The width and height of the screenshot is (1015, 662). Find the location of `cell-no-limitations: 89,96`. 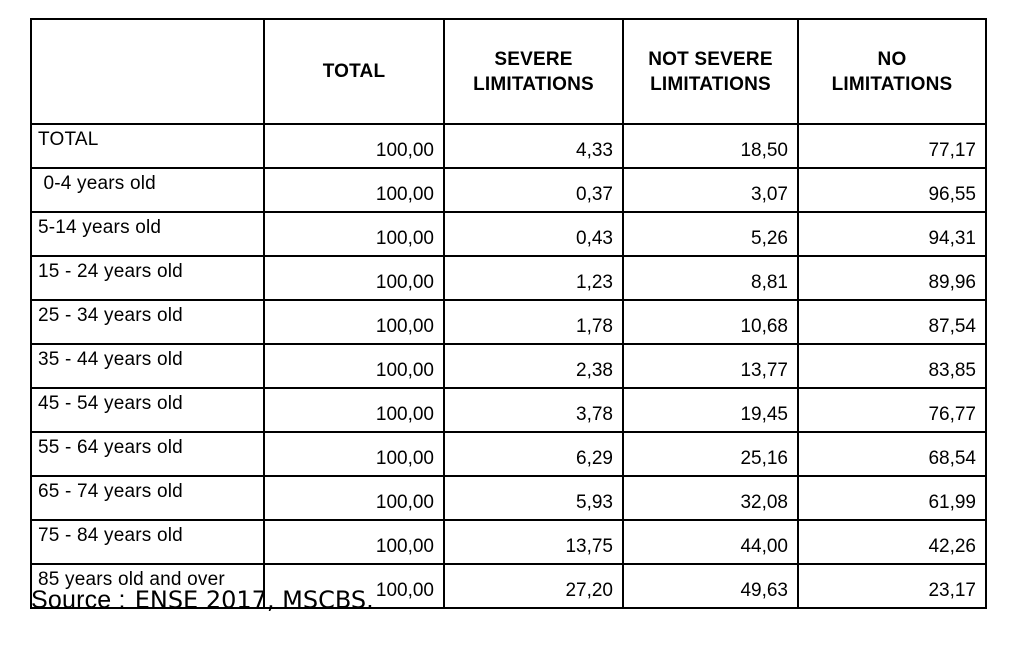

cell-no-limitations: 89,96 is located at coordinates (892, 278).